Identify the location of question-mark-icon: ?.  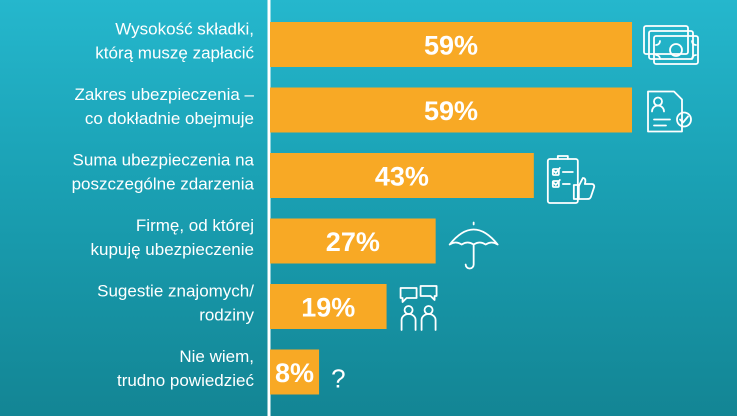
(338, 379).